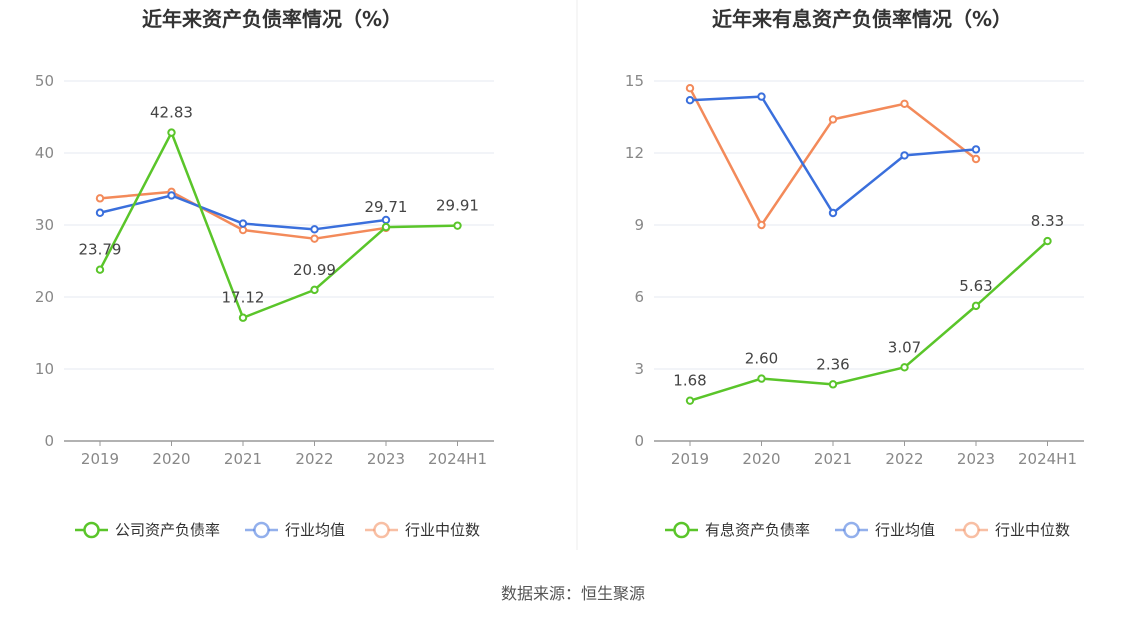 The height and width of the screenshot is (619, 1147). What do you see at coordinates (639, 297) in the screenshot?
I see `y-tick-label: 6` at bounding box center [639, 297].